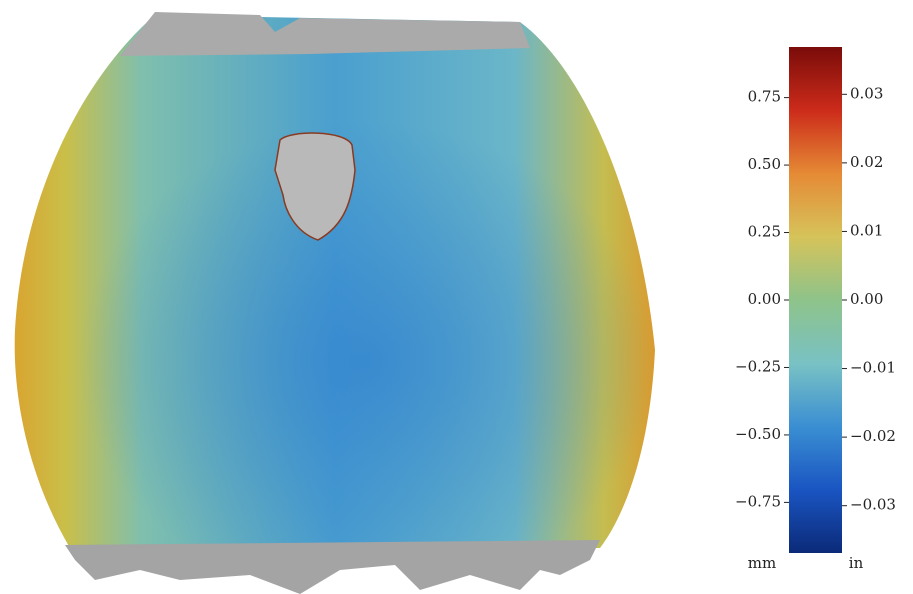 The image size is (913, 594). Describe the element at coordinates (332, 567) in the screenshot. I see `bottom-rim` at that location.